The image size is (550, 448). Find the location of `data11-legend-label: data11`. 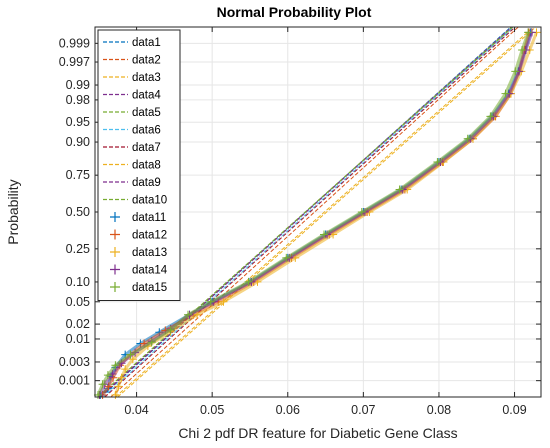

data11-legend-label: data11 is located at coordinates (149, 218).